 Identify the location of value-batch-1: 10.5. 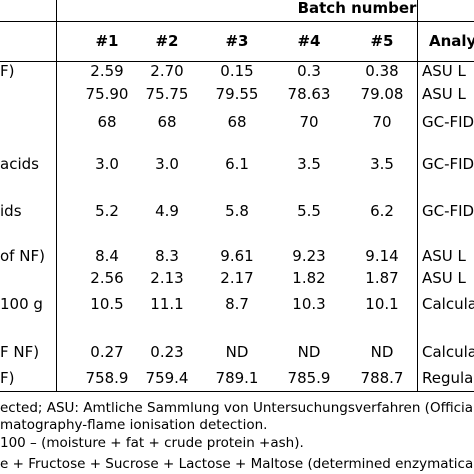
(107, 304).